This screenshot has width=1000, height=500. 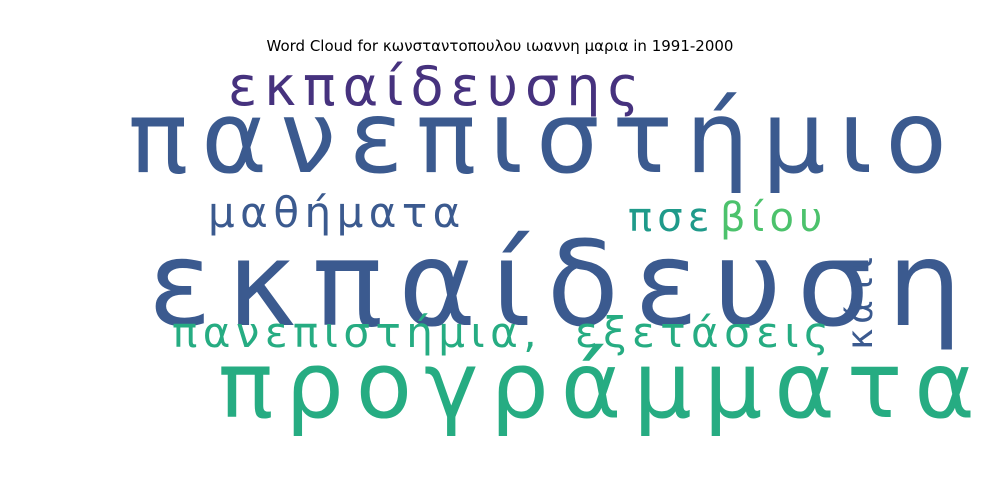 I want to click on word-panepistimia: πανεπιστήμια,, so click(x=357, y=332).